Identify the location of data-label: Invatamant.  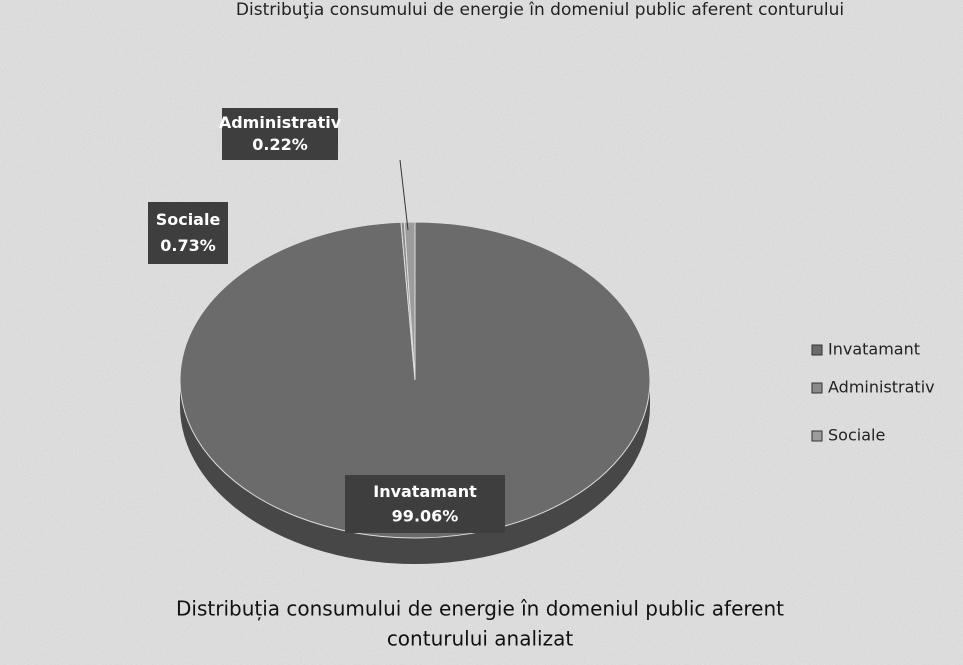
(425, 491).